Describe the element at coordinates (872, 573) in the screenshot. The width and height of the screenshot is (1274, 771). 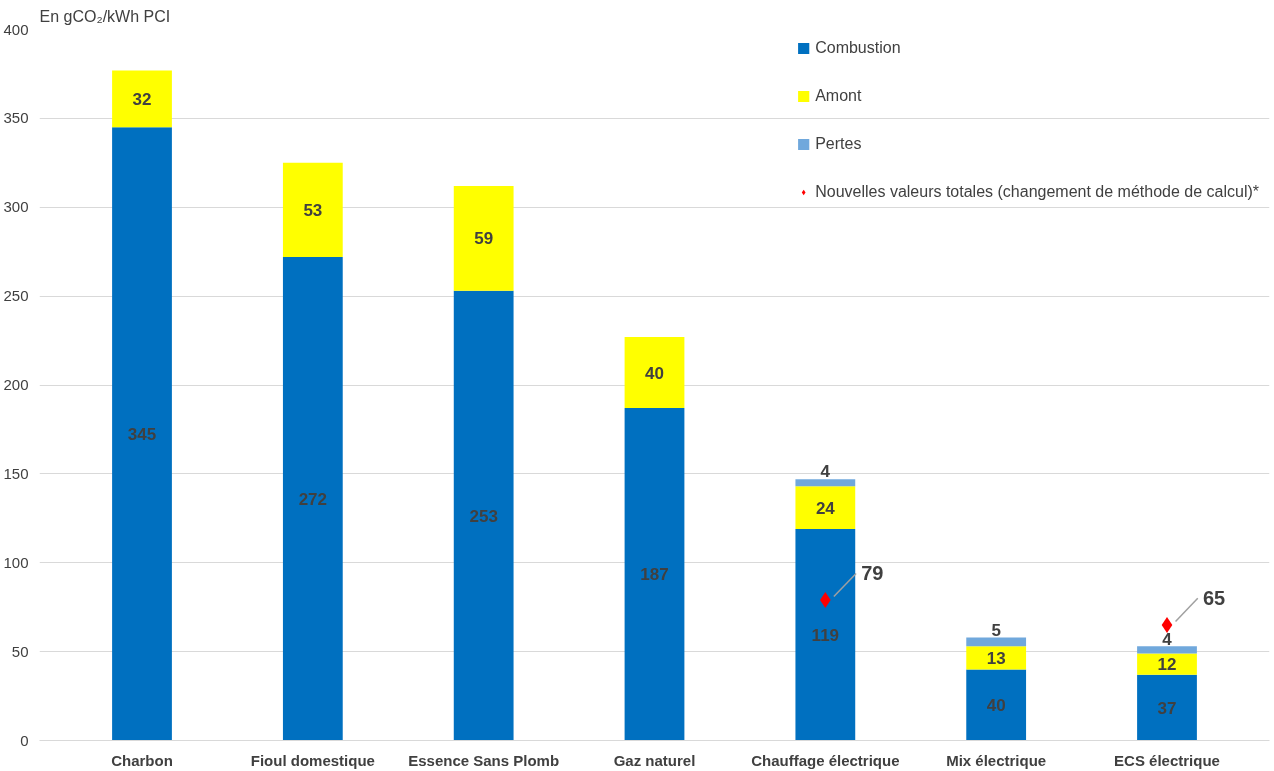
I see `data-label: 79` at that location.